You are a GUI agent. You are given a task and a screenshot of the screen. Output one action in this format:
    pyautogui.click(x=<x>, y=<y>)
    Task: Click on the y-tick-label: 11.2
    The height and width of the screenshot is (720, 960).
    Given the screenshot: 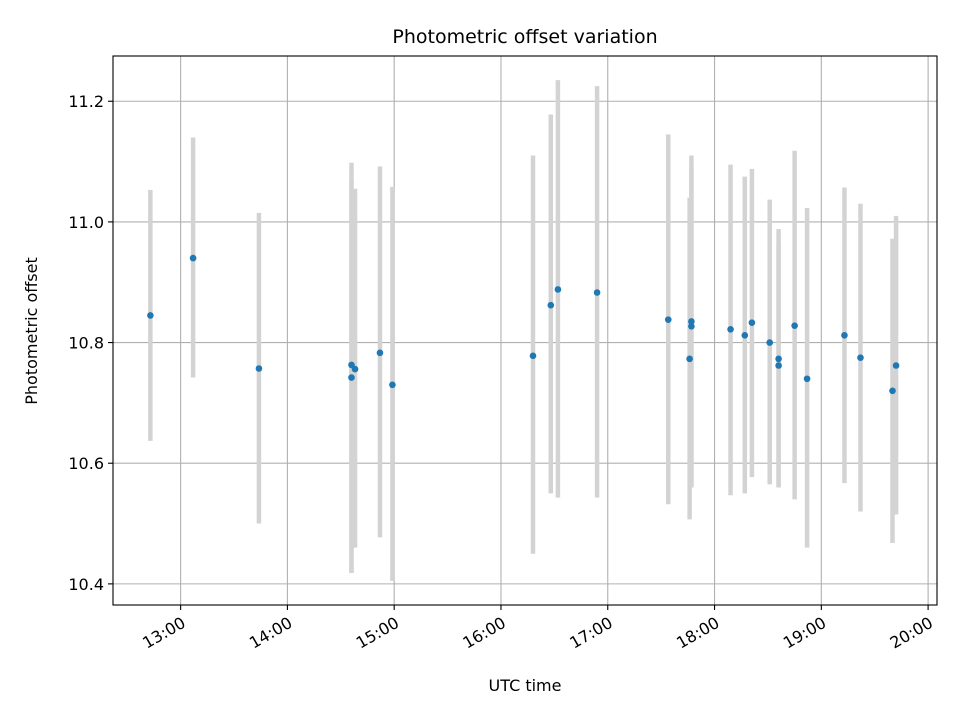 What is the action you would take?
    pyautogui.click(x=86, y=101)
    